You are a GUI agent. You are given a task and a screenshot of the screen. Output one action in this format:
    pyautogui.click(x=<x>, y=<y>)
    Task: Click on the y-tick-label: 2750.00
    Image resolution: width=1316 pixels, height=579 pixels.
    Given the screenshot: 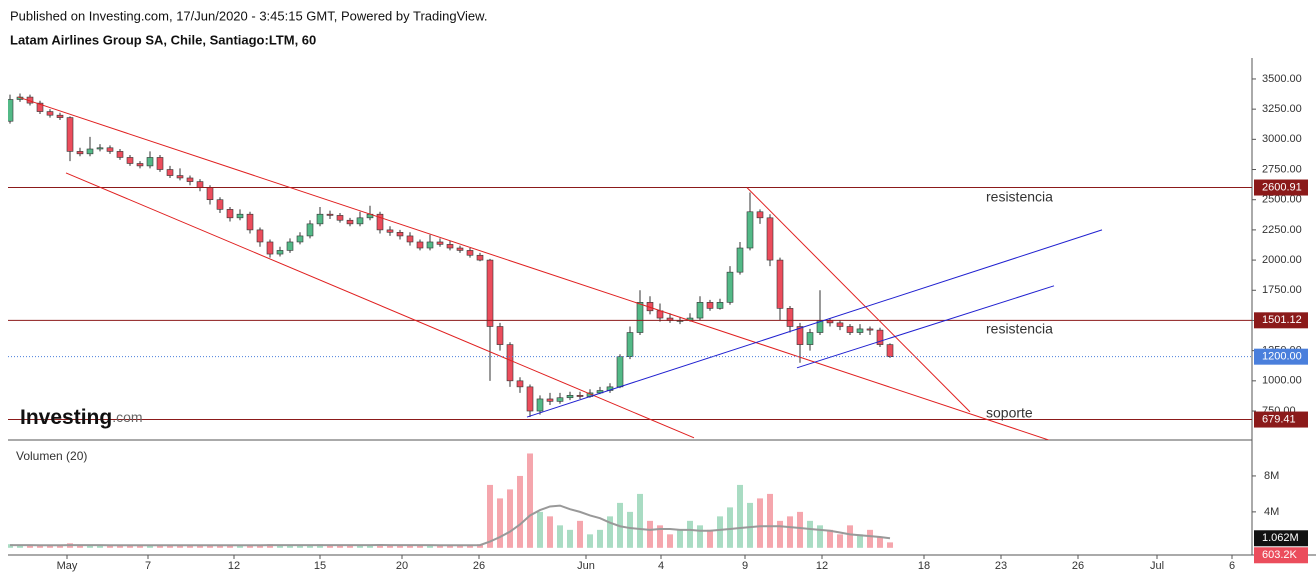 What is the action you would take?
    pyautogui.click(x=1282, y=169)
    